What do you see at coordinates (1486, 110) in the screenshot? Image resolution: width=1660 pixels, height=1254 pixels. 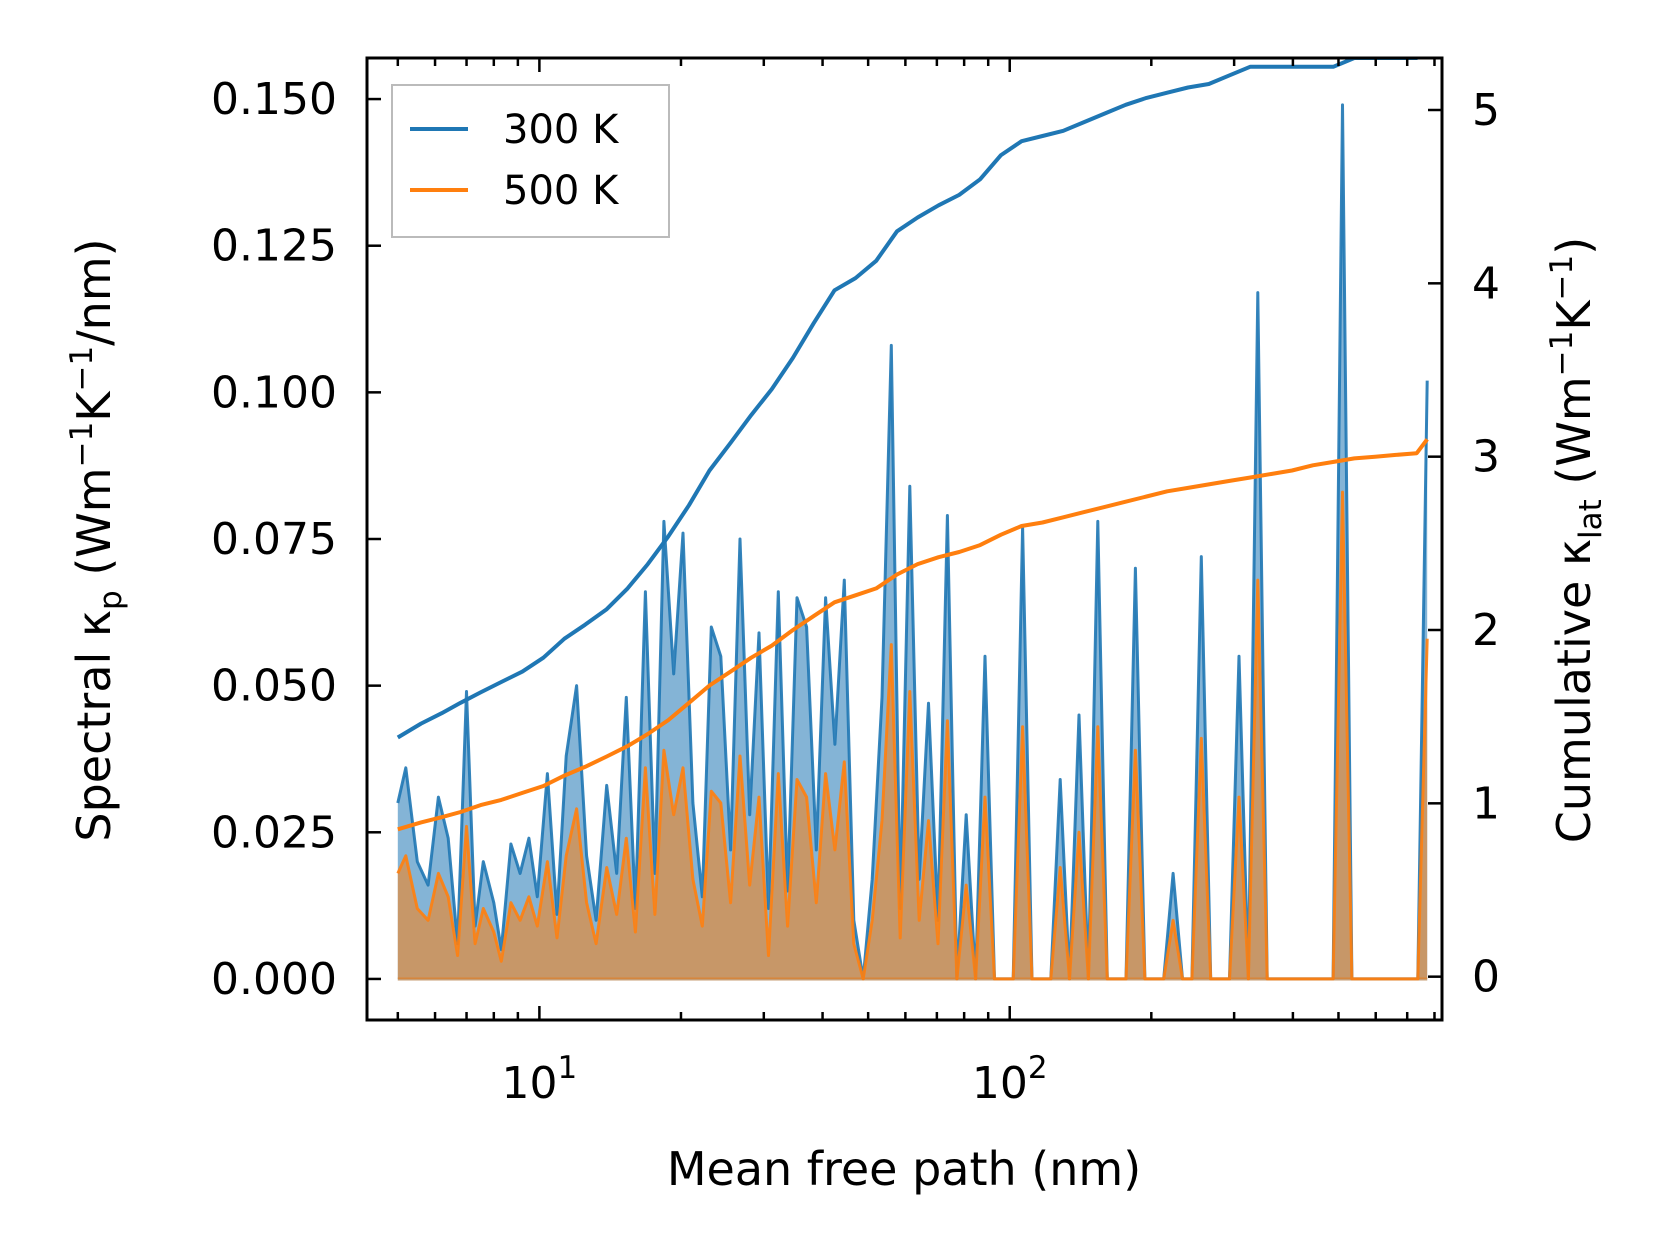 I see `y-right-tick-label: 5` at bounding box center [1486, 110].